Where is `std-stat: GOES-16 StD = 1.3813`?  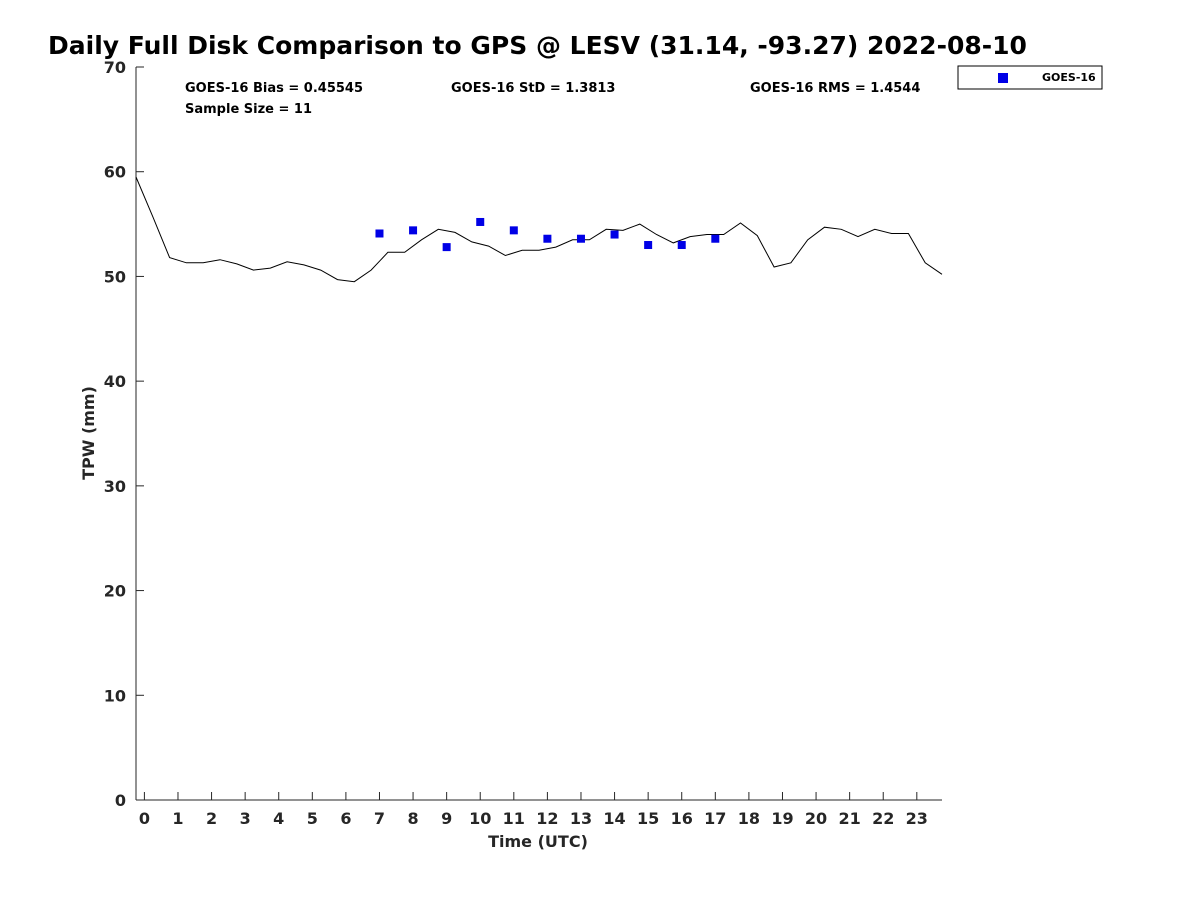
std-stat: GOES-16 StD = 1.3813 is located at coordinates (533, 88).